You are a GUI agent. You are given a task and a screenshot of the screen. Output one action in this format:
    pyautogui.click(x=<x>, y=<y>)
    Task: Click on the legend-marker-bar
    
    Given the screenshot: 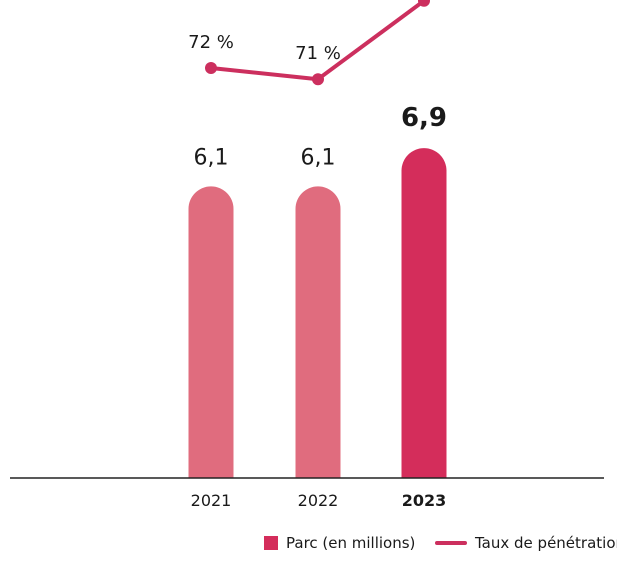 What is the action you would take?
    pyautogui.click(x=271, y=543)
    